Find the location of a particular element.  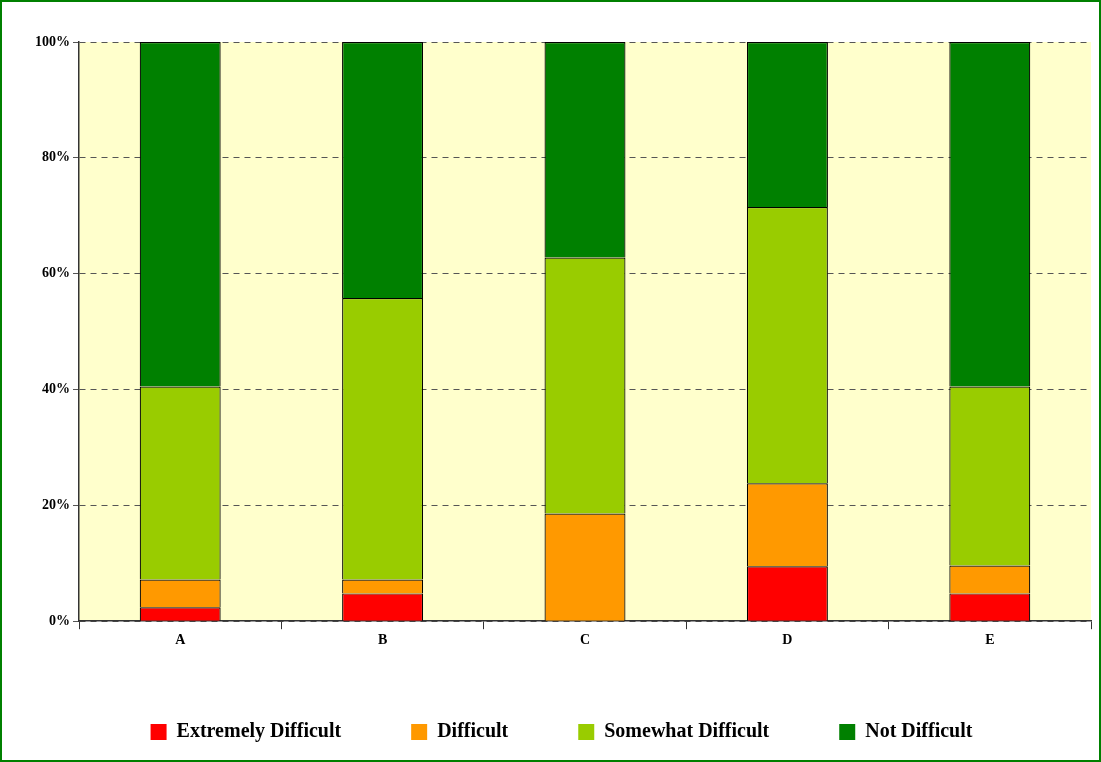

y-tick-label: 80% is located at coordinates (56, 157).